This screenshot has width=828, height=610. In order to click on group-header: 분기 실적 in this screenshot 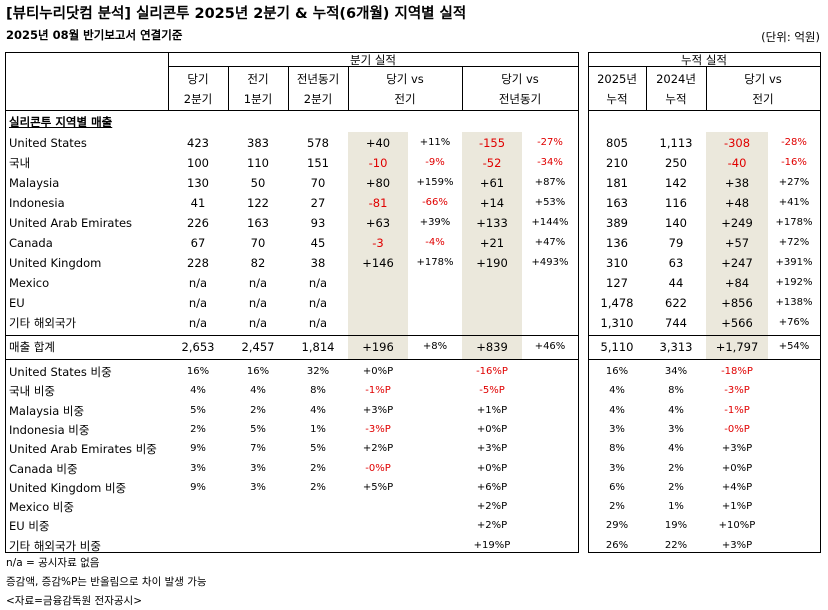, I will do `click(373, 60)`.